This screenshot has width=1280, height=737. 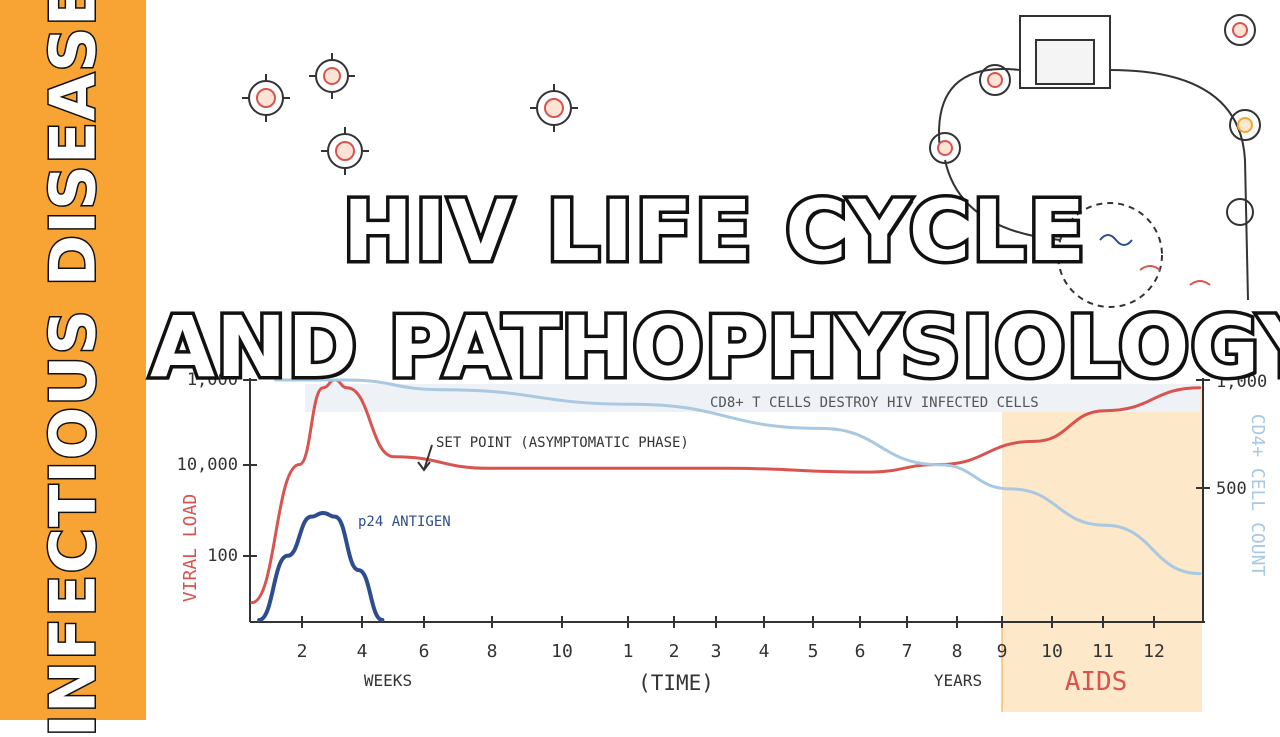 What do you see at coordinates (1154, 651) in the screenshot?
I see `x-tick-label: 12` at bounding box center [1154, 651].